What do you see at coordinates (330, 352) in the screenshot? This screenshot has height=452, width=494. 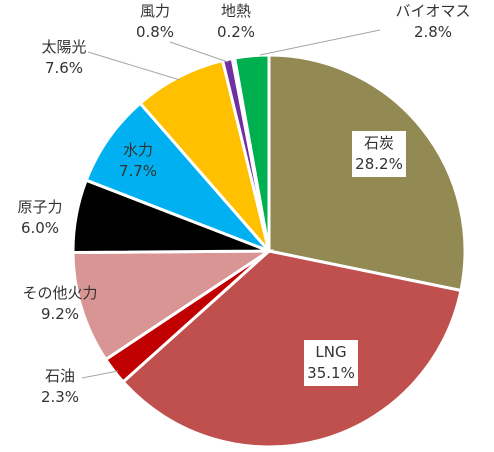 I see `slice-name-label-1: LNG` at bounding box center [330, 352].